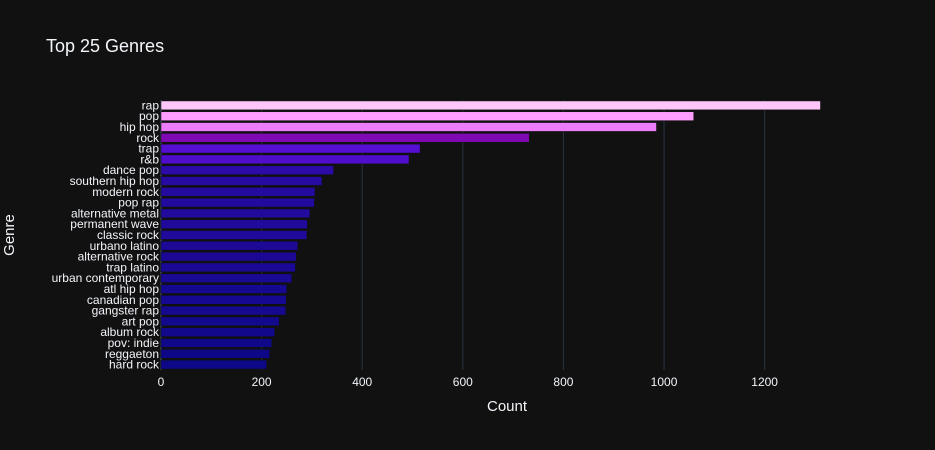 The image size is (935, 450). Describe the element at coordinates (238, 192) in the screenshot. I see `bar-modern-rock` at that location.